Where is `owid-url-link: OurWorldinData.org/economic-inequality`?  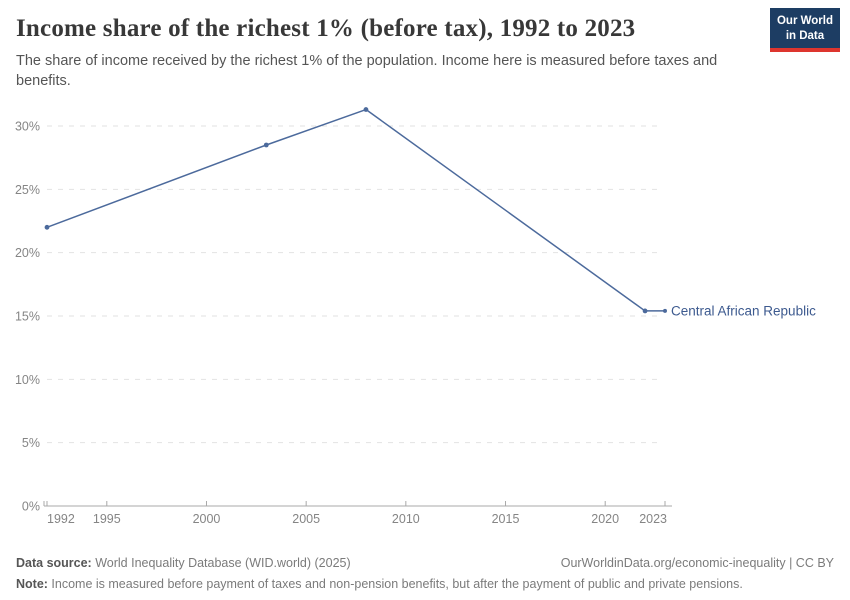 owid-url-link: OurWorldinData.org/economic-inequality is located at coordinates (673, 563).